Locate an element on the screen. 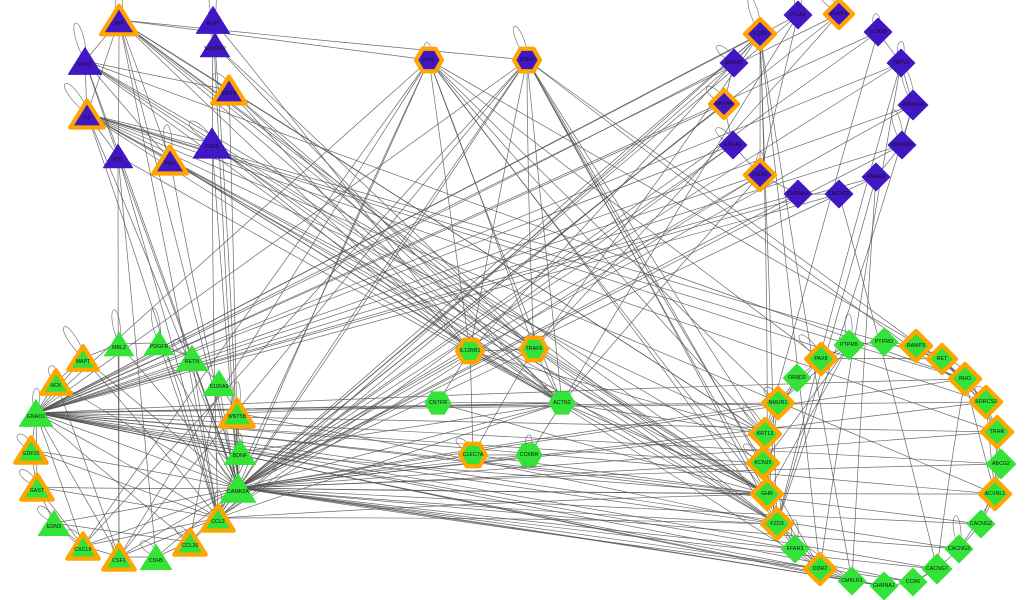 The height and width of the screenshot is (600, 1027). graph-node-s100a12: S100A12 is located at coordinates (215, 45).